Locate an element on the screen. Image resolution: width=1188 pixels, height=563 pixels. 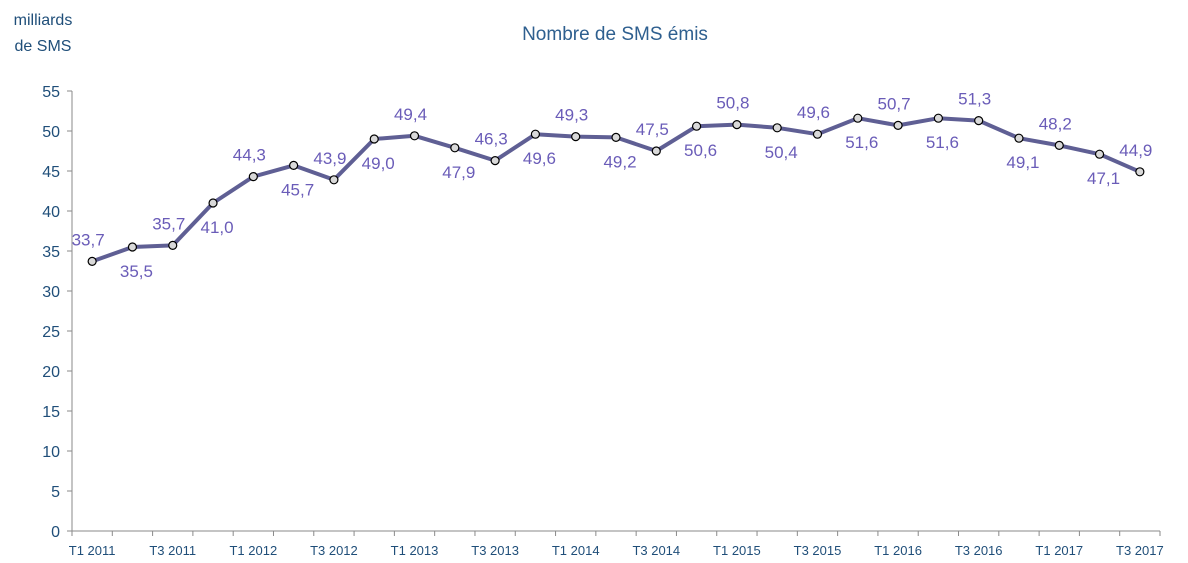
x-tick-label: T3 2012 is located at coordinates (334, 550).